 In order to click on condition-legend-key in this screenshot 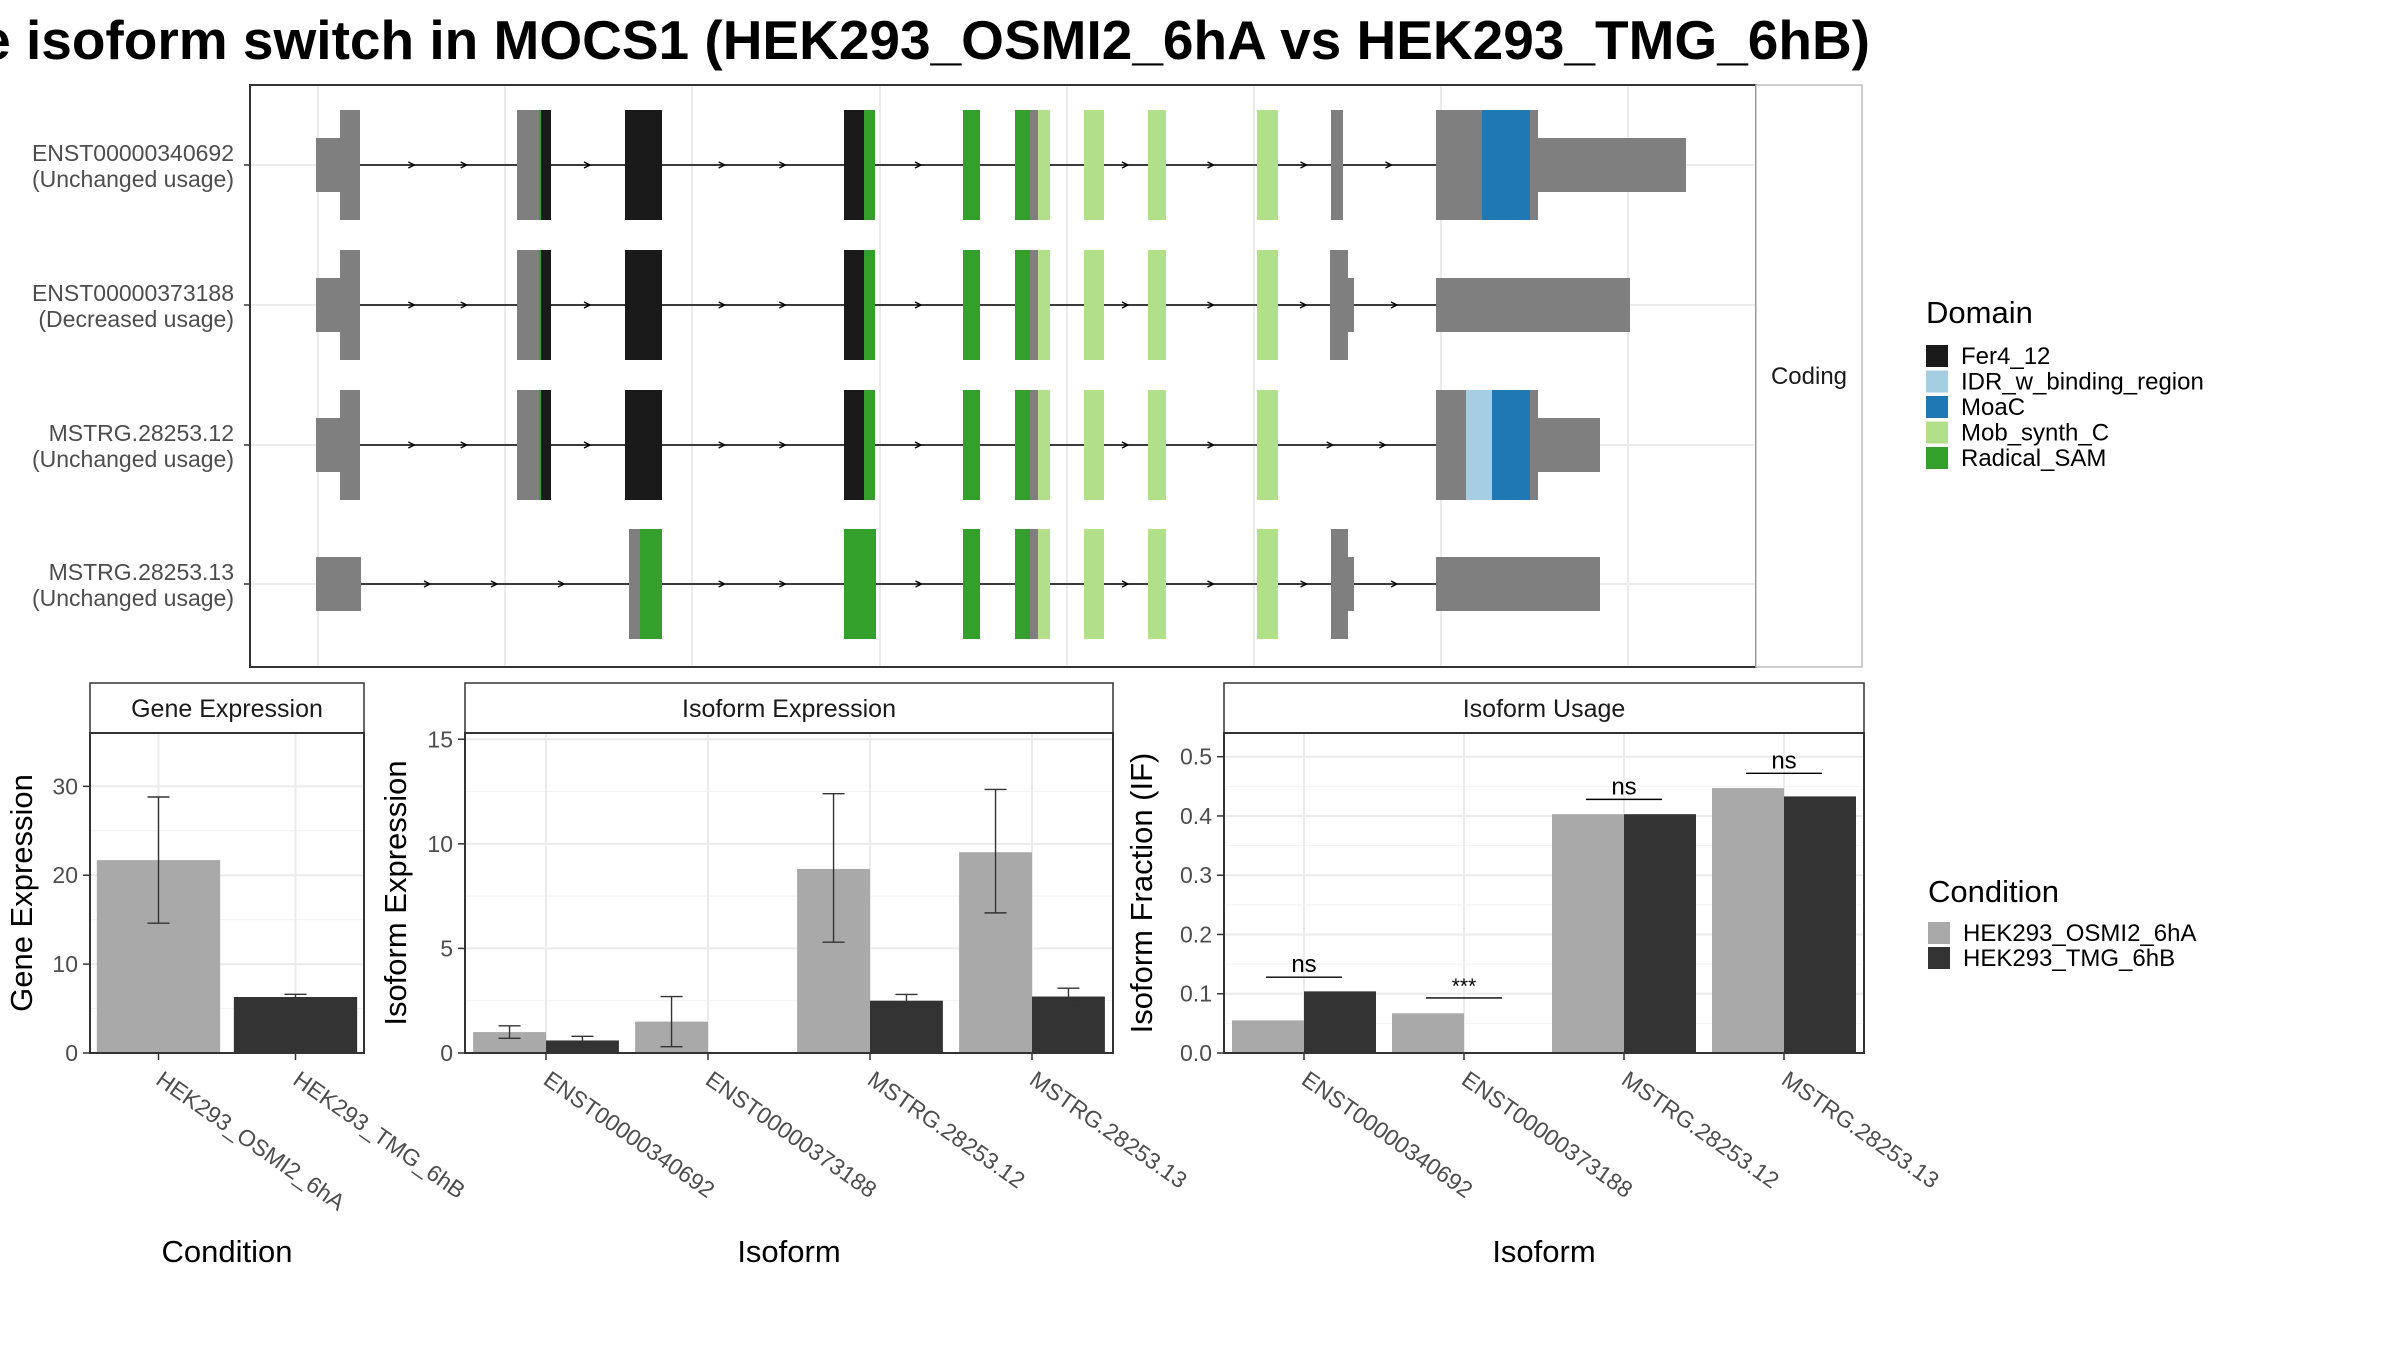, I will do `click(1939, 933)`.